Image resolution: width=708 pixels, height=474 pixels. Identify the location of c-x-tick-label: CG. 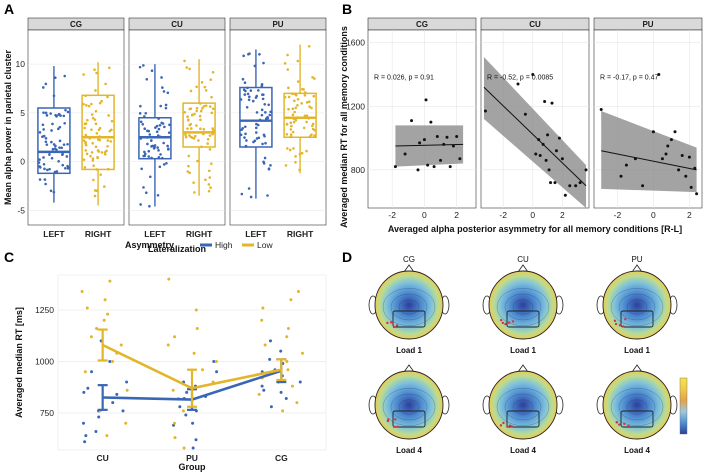
(281, 458).